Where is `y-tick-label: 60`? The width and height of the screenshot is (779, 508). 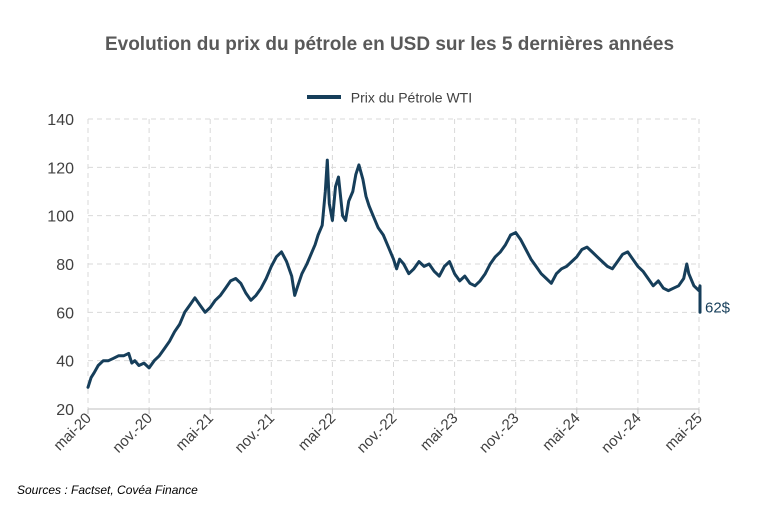
y-tick-label: 60 is located at coordinates (65, 313).